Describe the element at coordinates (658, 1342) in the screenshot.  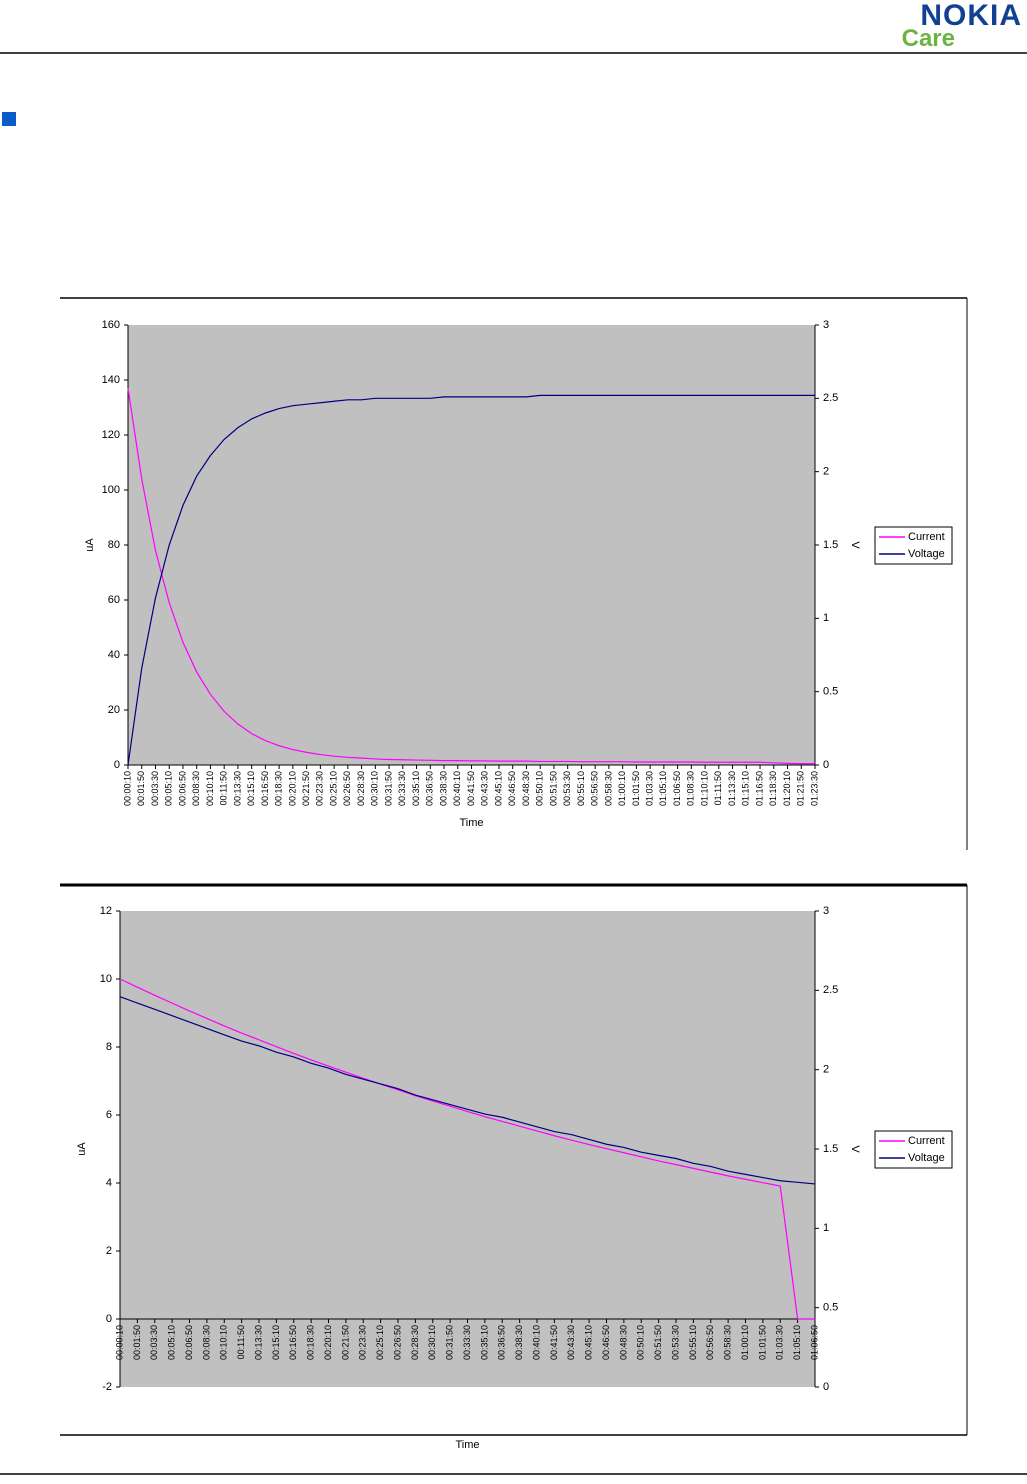
I see `x-tick-label: 00:51:50` at that location.